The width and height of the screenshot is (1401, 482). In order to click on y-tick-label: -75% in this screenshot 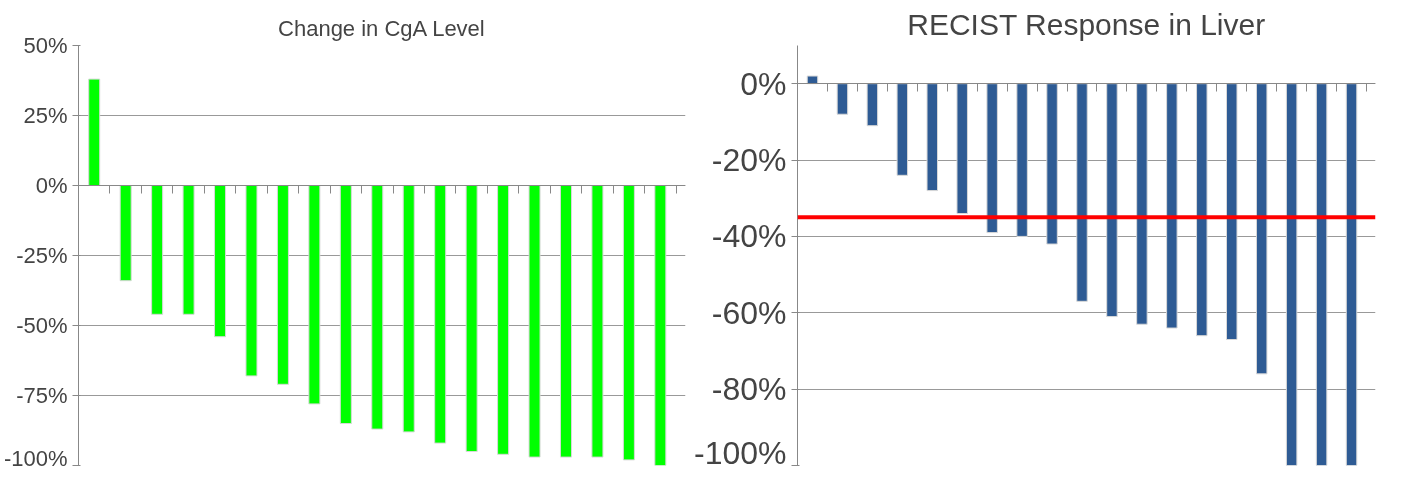, I will do `click(42, 395)`.